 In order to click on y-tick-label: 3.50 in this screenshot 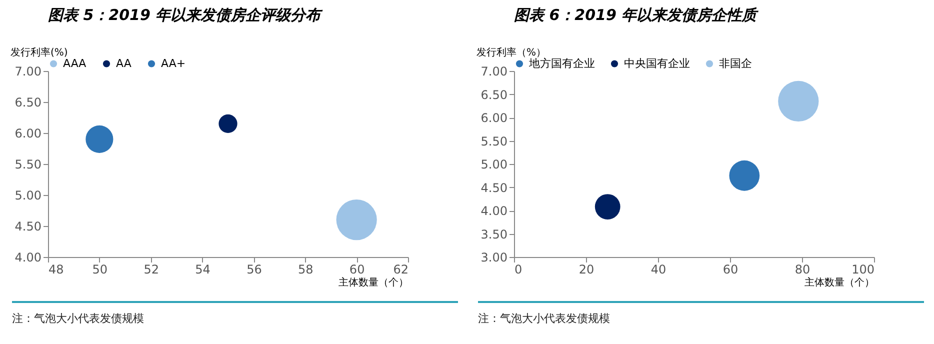, I will do `click(494, 234)`.